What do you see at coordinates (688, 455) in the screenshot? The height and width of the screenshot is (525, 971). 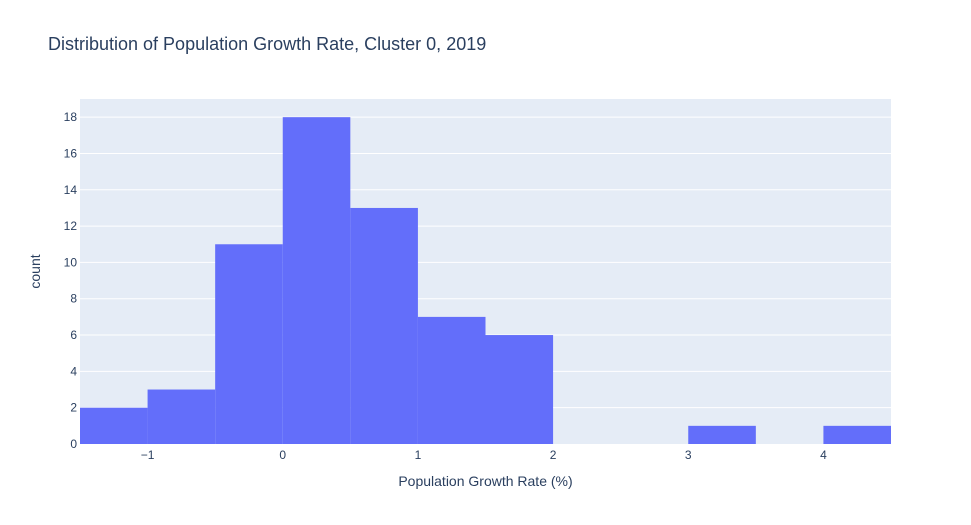 I see `x-tick-label: 3` at bounding box center [688, 455].